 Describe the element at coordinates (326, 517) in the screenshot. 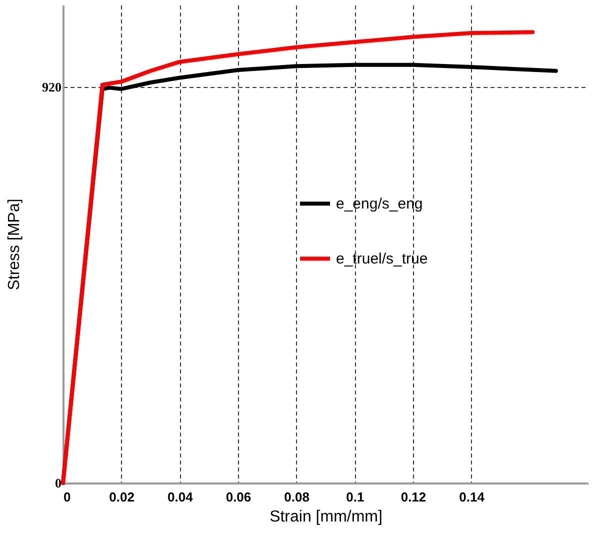

I see `x-axis-title: Strain [mm/mm]` at that location.